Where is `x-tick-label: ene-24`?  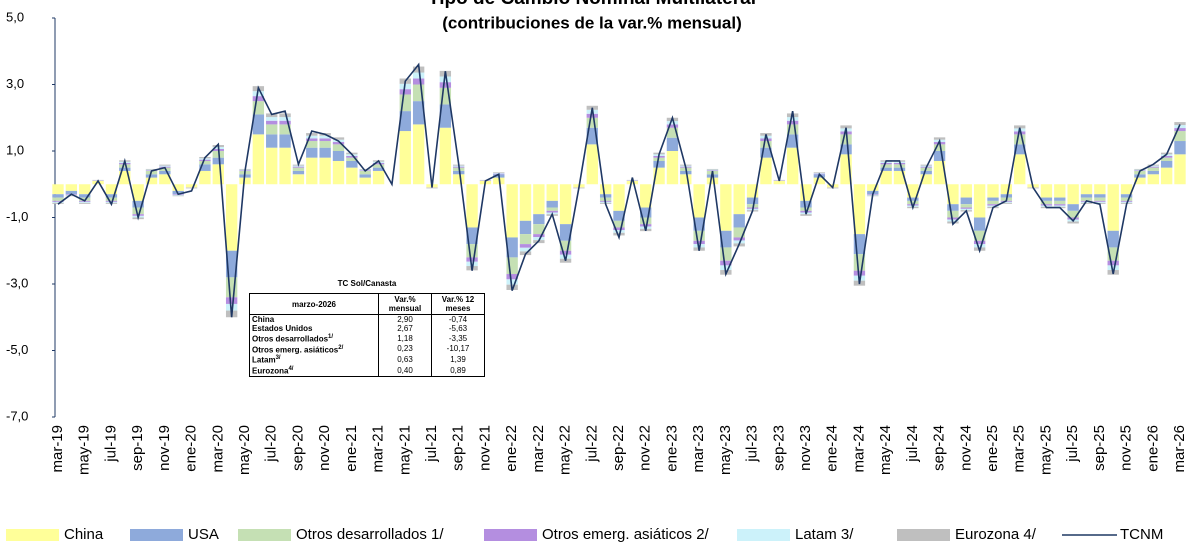 x-tick-label: ene-24 is located at coordinates (832, 448).